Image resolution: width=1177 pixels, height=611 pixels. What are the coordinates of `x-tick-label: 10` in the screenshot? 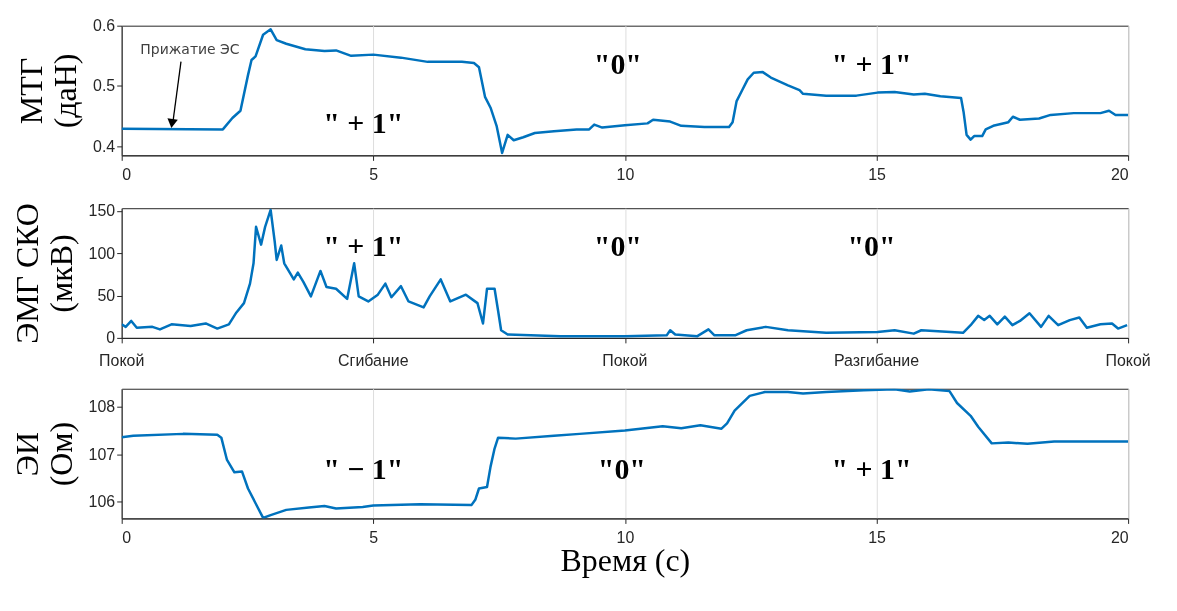 It's located at (625, 174).